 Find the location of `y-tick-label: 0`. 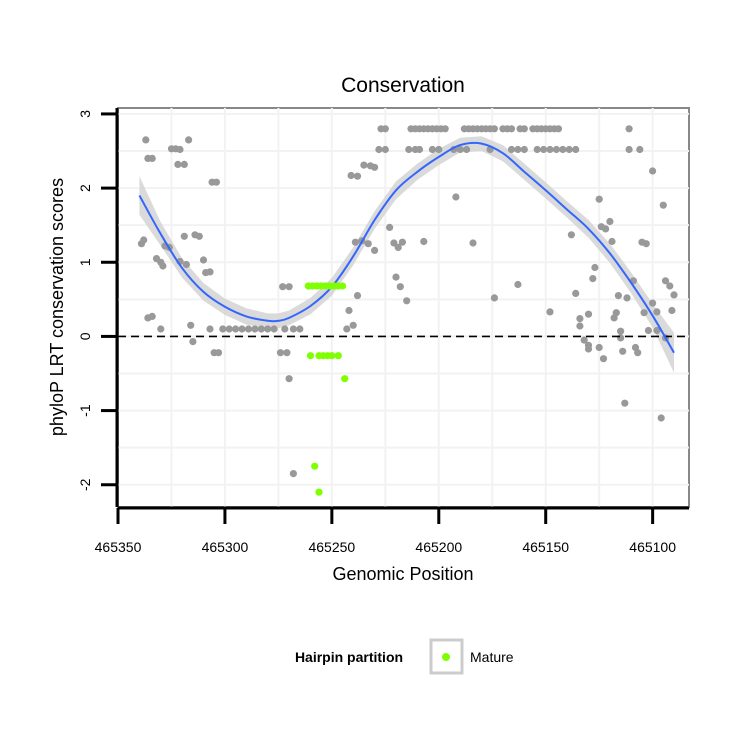

y-tick-label: 0 is located at coordinates (85, 336).